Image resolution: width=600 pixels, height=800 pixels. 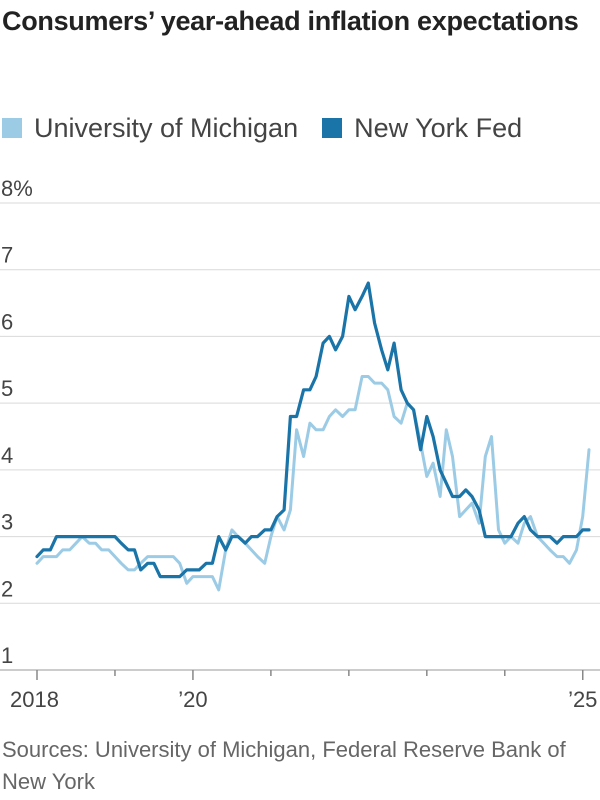 I want to click on x-tick-label-2: ’25, so click(x=582, y=699).